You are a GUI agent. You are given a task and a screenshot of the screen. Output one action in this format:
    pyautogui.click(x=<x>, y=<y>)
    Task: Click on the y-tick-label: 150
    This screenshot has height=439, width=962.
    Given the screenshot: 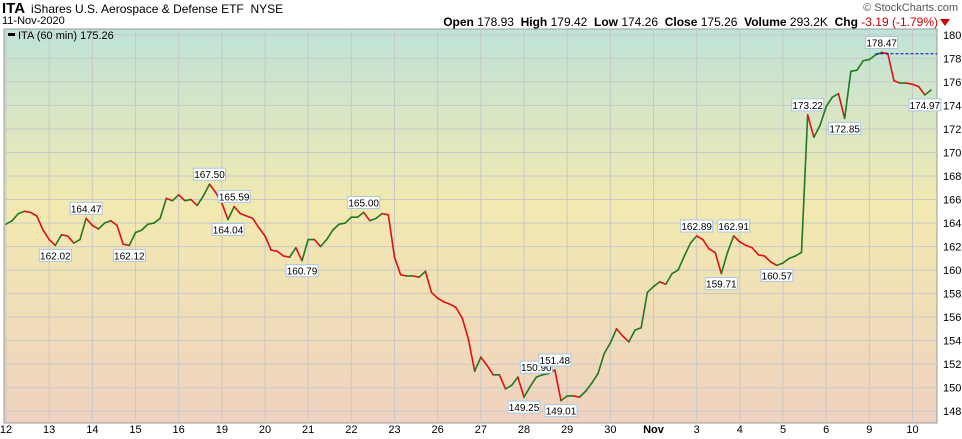 What is the action you would take?
    pyautogui.click(x=952, y=389)
    